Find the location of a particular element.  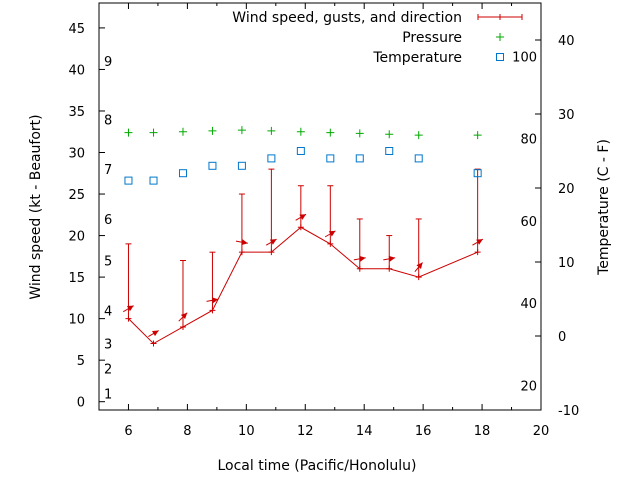

legend-label-wind: Wind speed, gusts, and direction is located at coordinates (347, 18).